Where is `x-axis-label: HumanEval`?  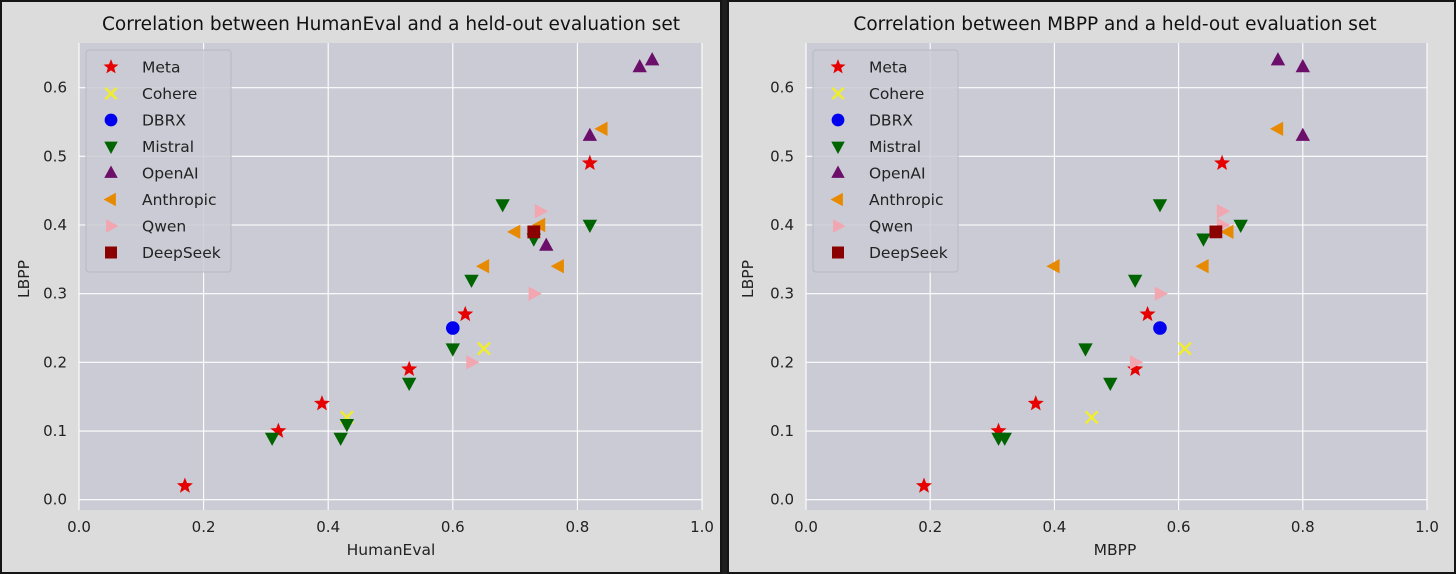 x-axis-label: HumanEval is located at coordinates (391, 550).